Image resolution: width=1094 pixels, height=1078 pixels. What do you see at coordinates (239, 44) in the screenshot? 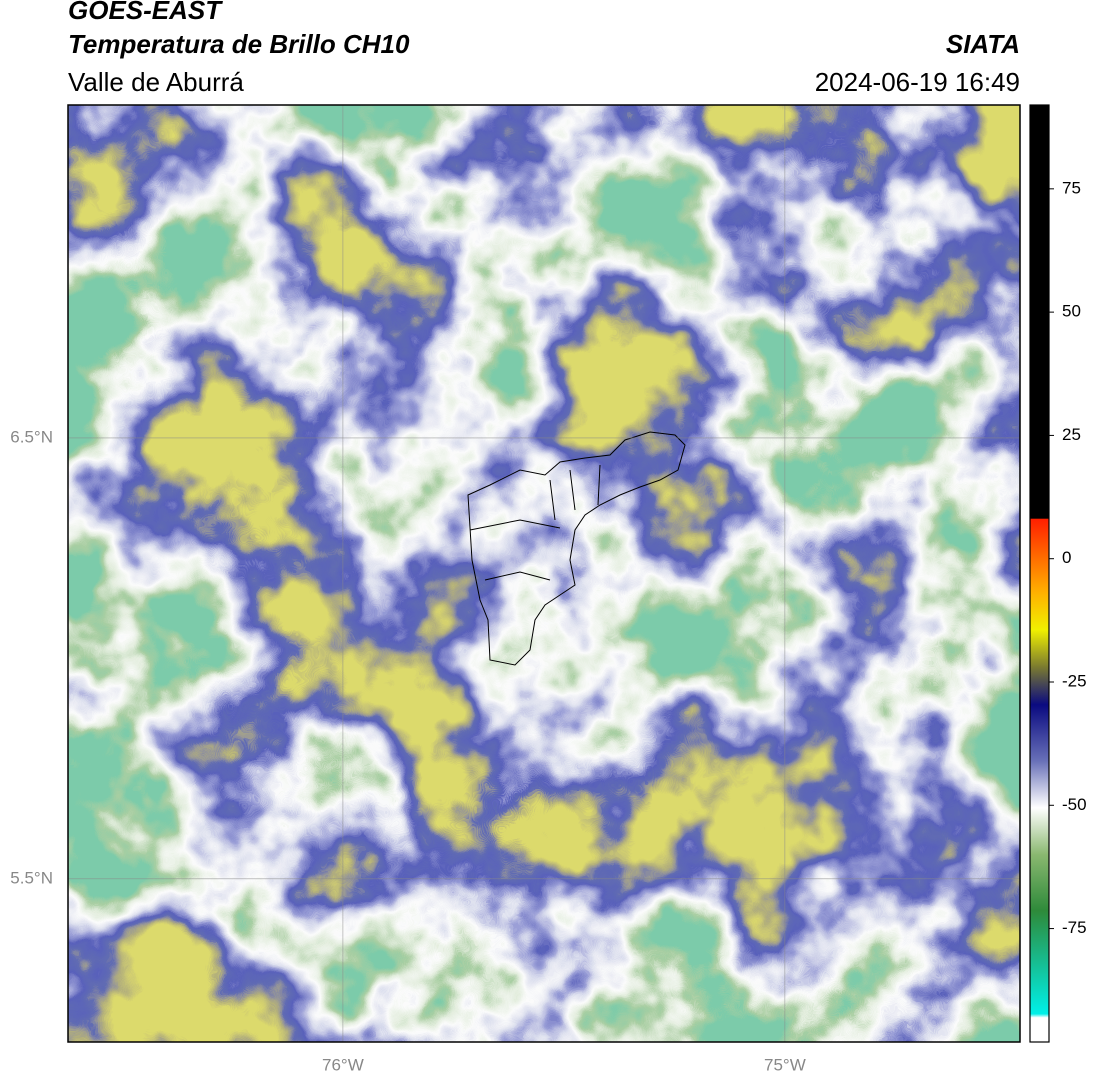
I see `title-line2: Temperatura de Brillo CH10` at bounding box center [239, 44].